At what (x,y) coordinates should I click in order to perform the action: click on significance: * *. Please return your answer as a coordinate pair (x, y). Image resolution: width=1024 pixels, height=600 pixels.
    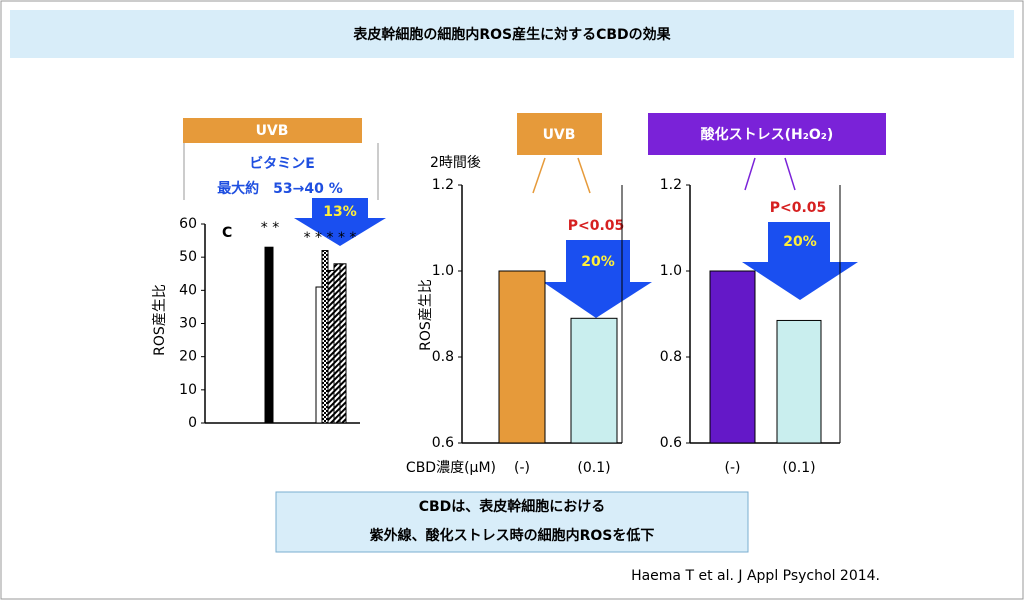
    Looking at the image, I should click on (270, 228).